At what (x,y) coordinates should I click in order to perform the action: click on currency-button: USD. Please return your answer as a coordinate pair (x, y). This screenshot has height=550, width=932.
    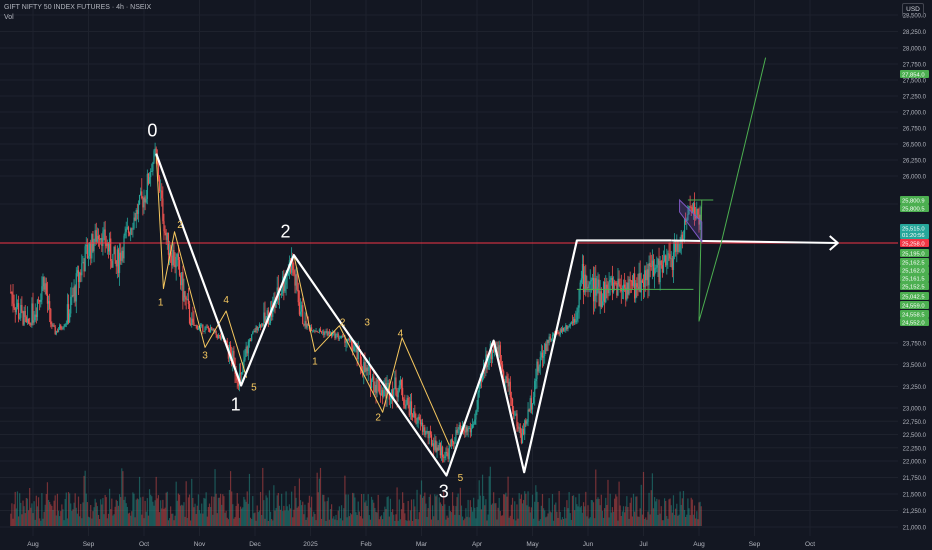
    Looking at the image, I should click on (913, 10).